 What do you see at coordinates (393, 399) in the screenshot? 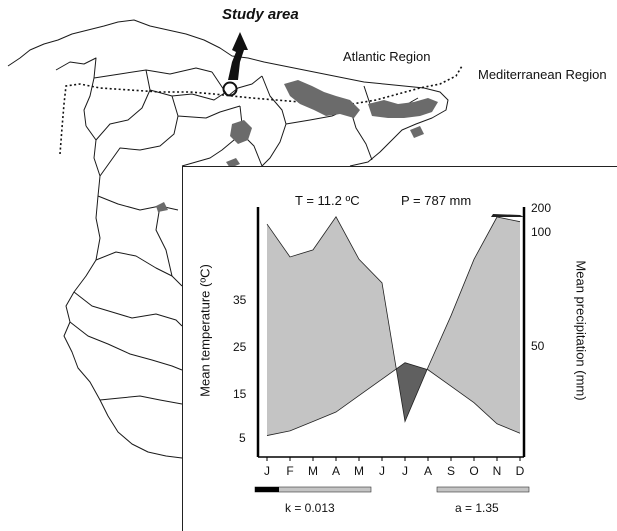
I see `temperature-curve` at bounding box center [393, 399].